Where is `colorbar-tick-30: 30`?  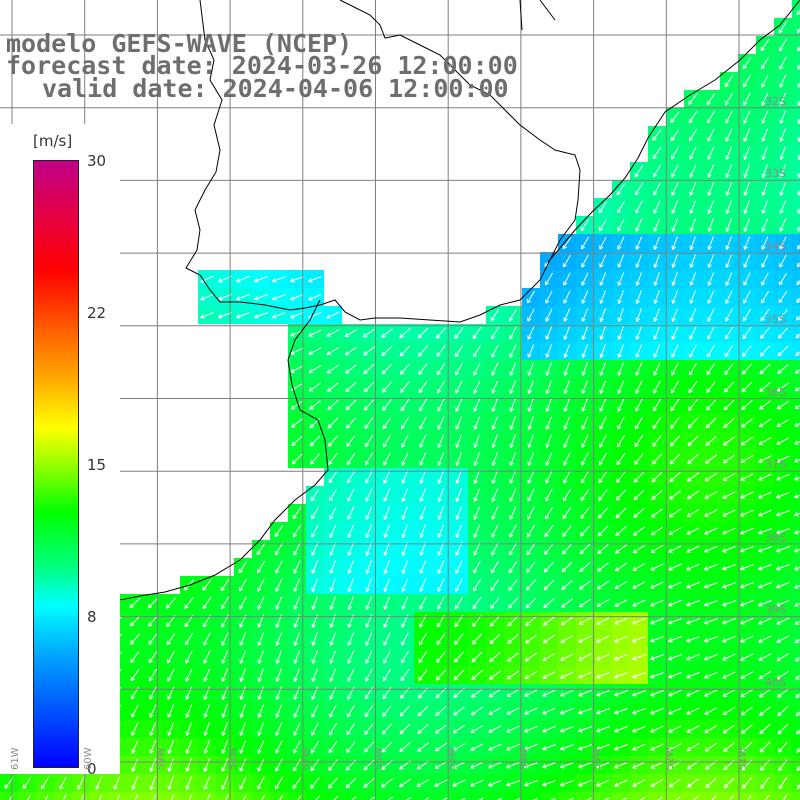
colorbar-tick-30: 30 is located at coordinates (97, 161).